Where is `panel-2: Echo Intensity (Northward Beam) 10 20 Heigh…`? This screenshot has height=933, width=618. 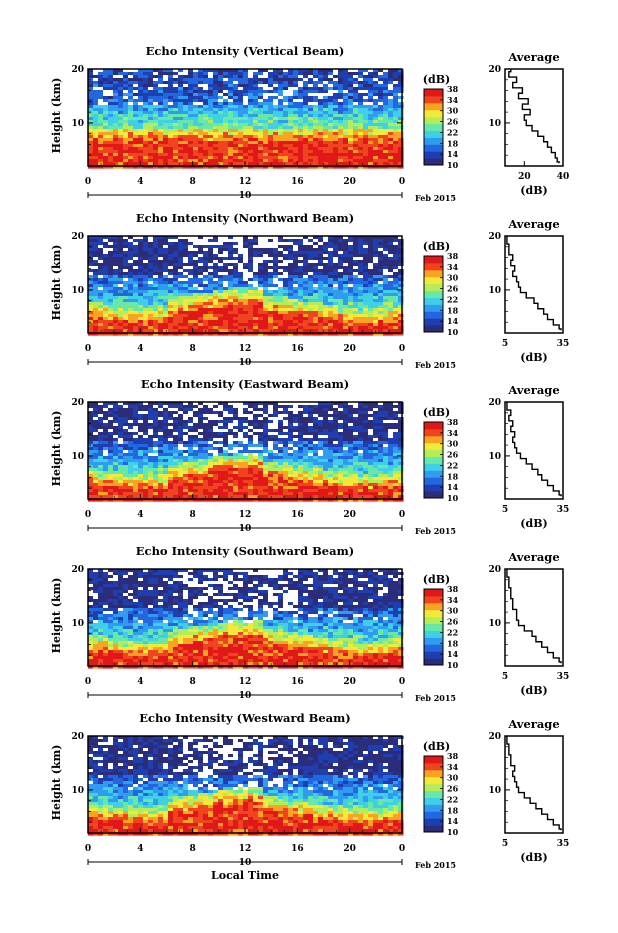
panel-2: Echo Intensity (Northward Beam) 10 20 Heigh… is located at coordinates (309, 290).